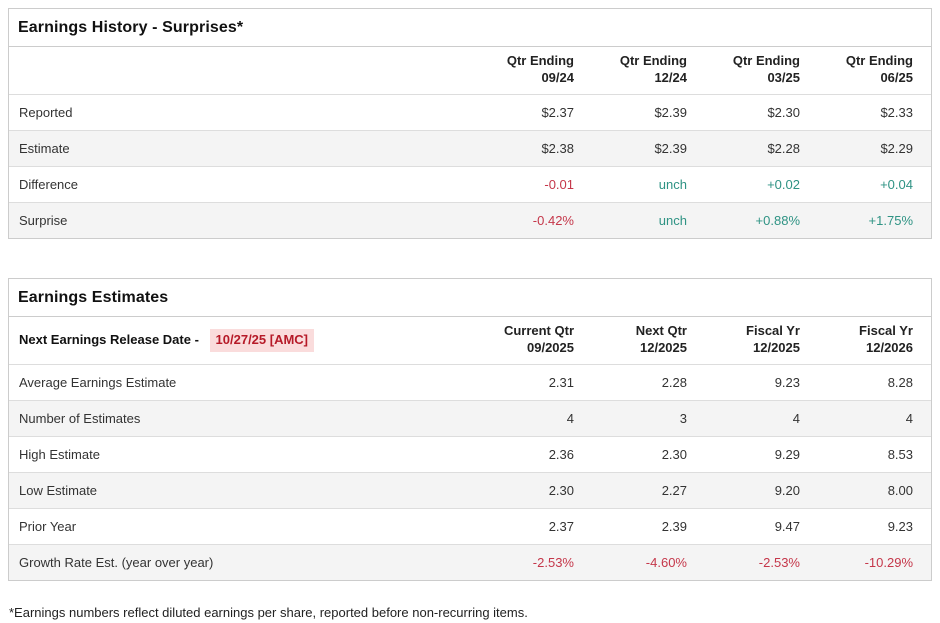 The image size is (940, 623). What do you see at coordinates (470, 418) in the screenshot?
I see `table-row-number-of-estimates: Number of Estimates 4 3 4 4` at bounding box center [470, 418].